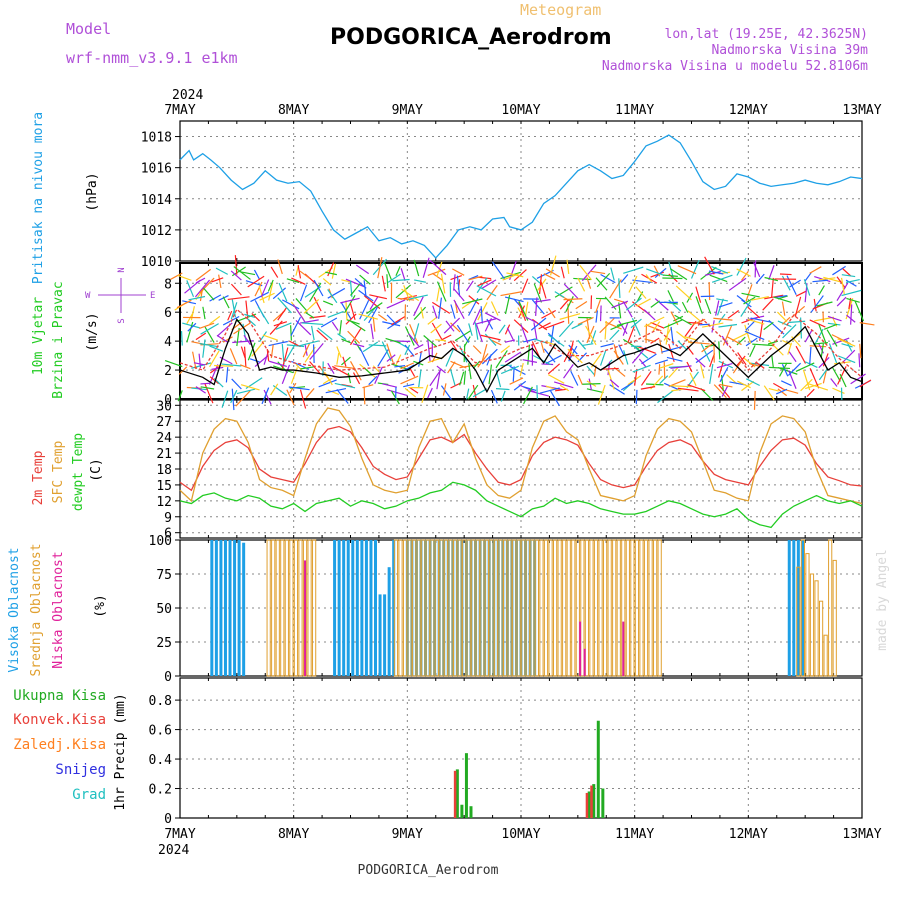  I want to click on wind-arrows, so click(519, 333).